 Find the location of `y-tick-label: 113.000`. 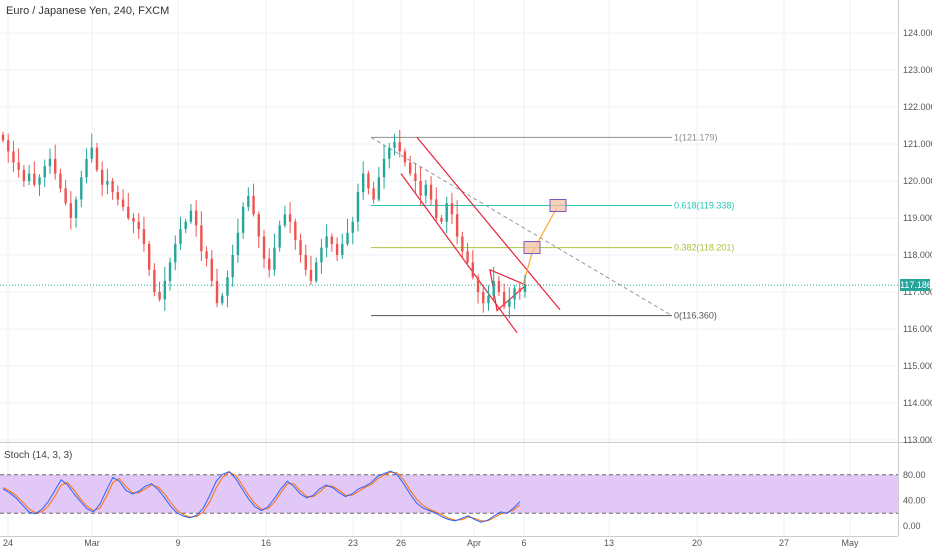

y-tick-label: 113.000 is located at coordinates (917, 440).